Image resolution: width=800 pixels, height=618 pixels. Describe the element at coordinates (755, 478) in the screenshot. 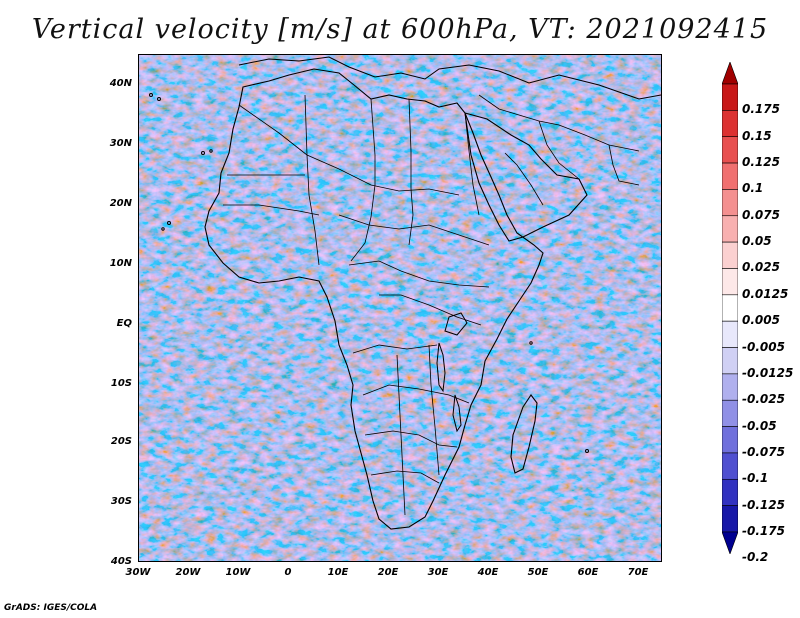

I see `colorbar-level-label: -0.1` at that location.